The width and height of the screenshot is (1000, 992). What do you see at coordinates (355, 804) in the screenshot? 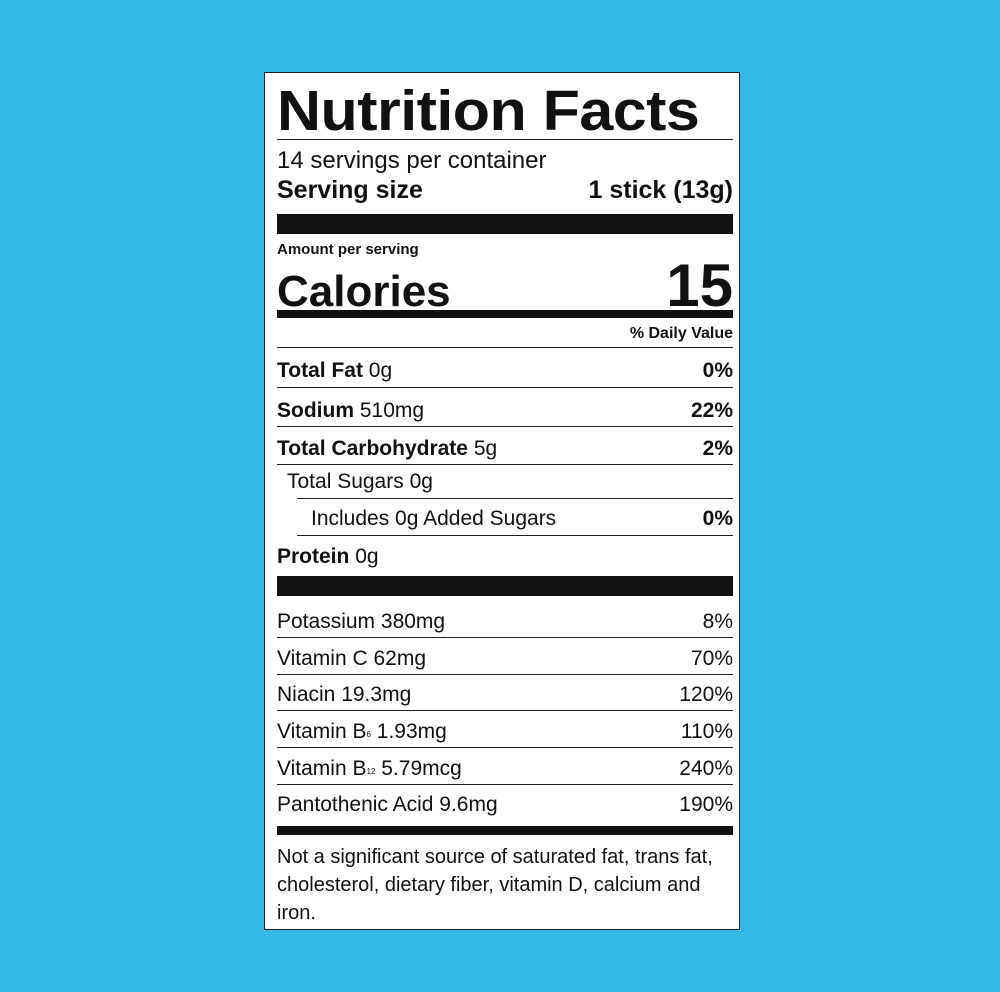
I see `vitamin-name: Pantothenic Acid` at bounding box center [355, 804].